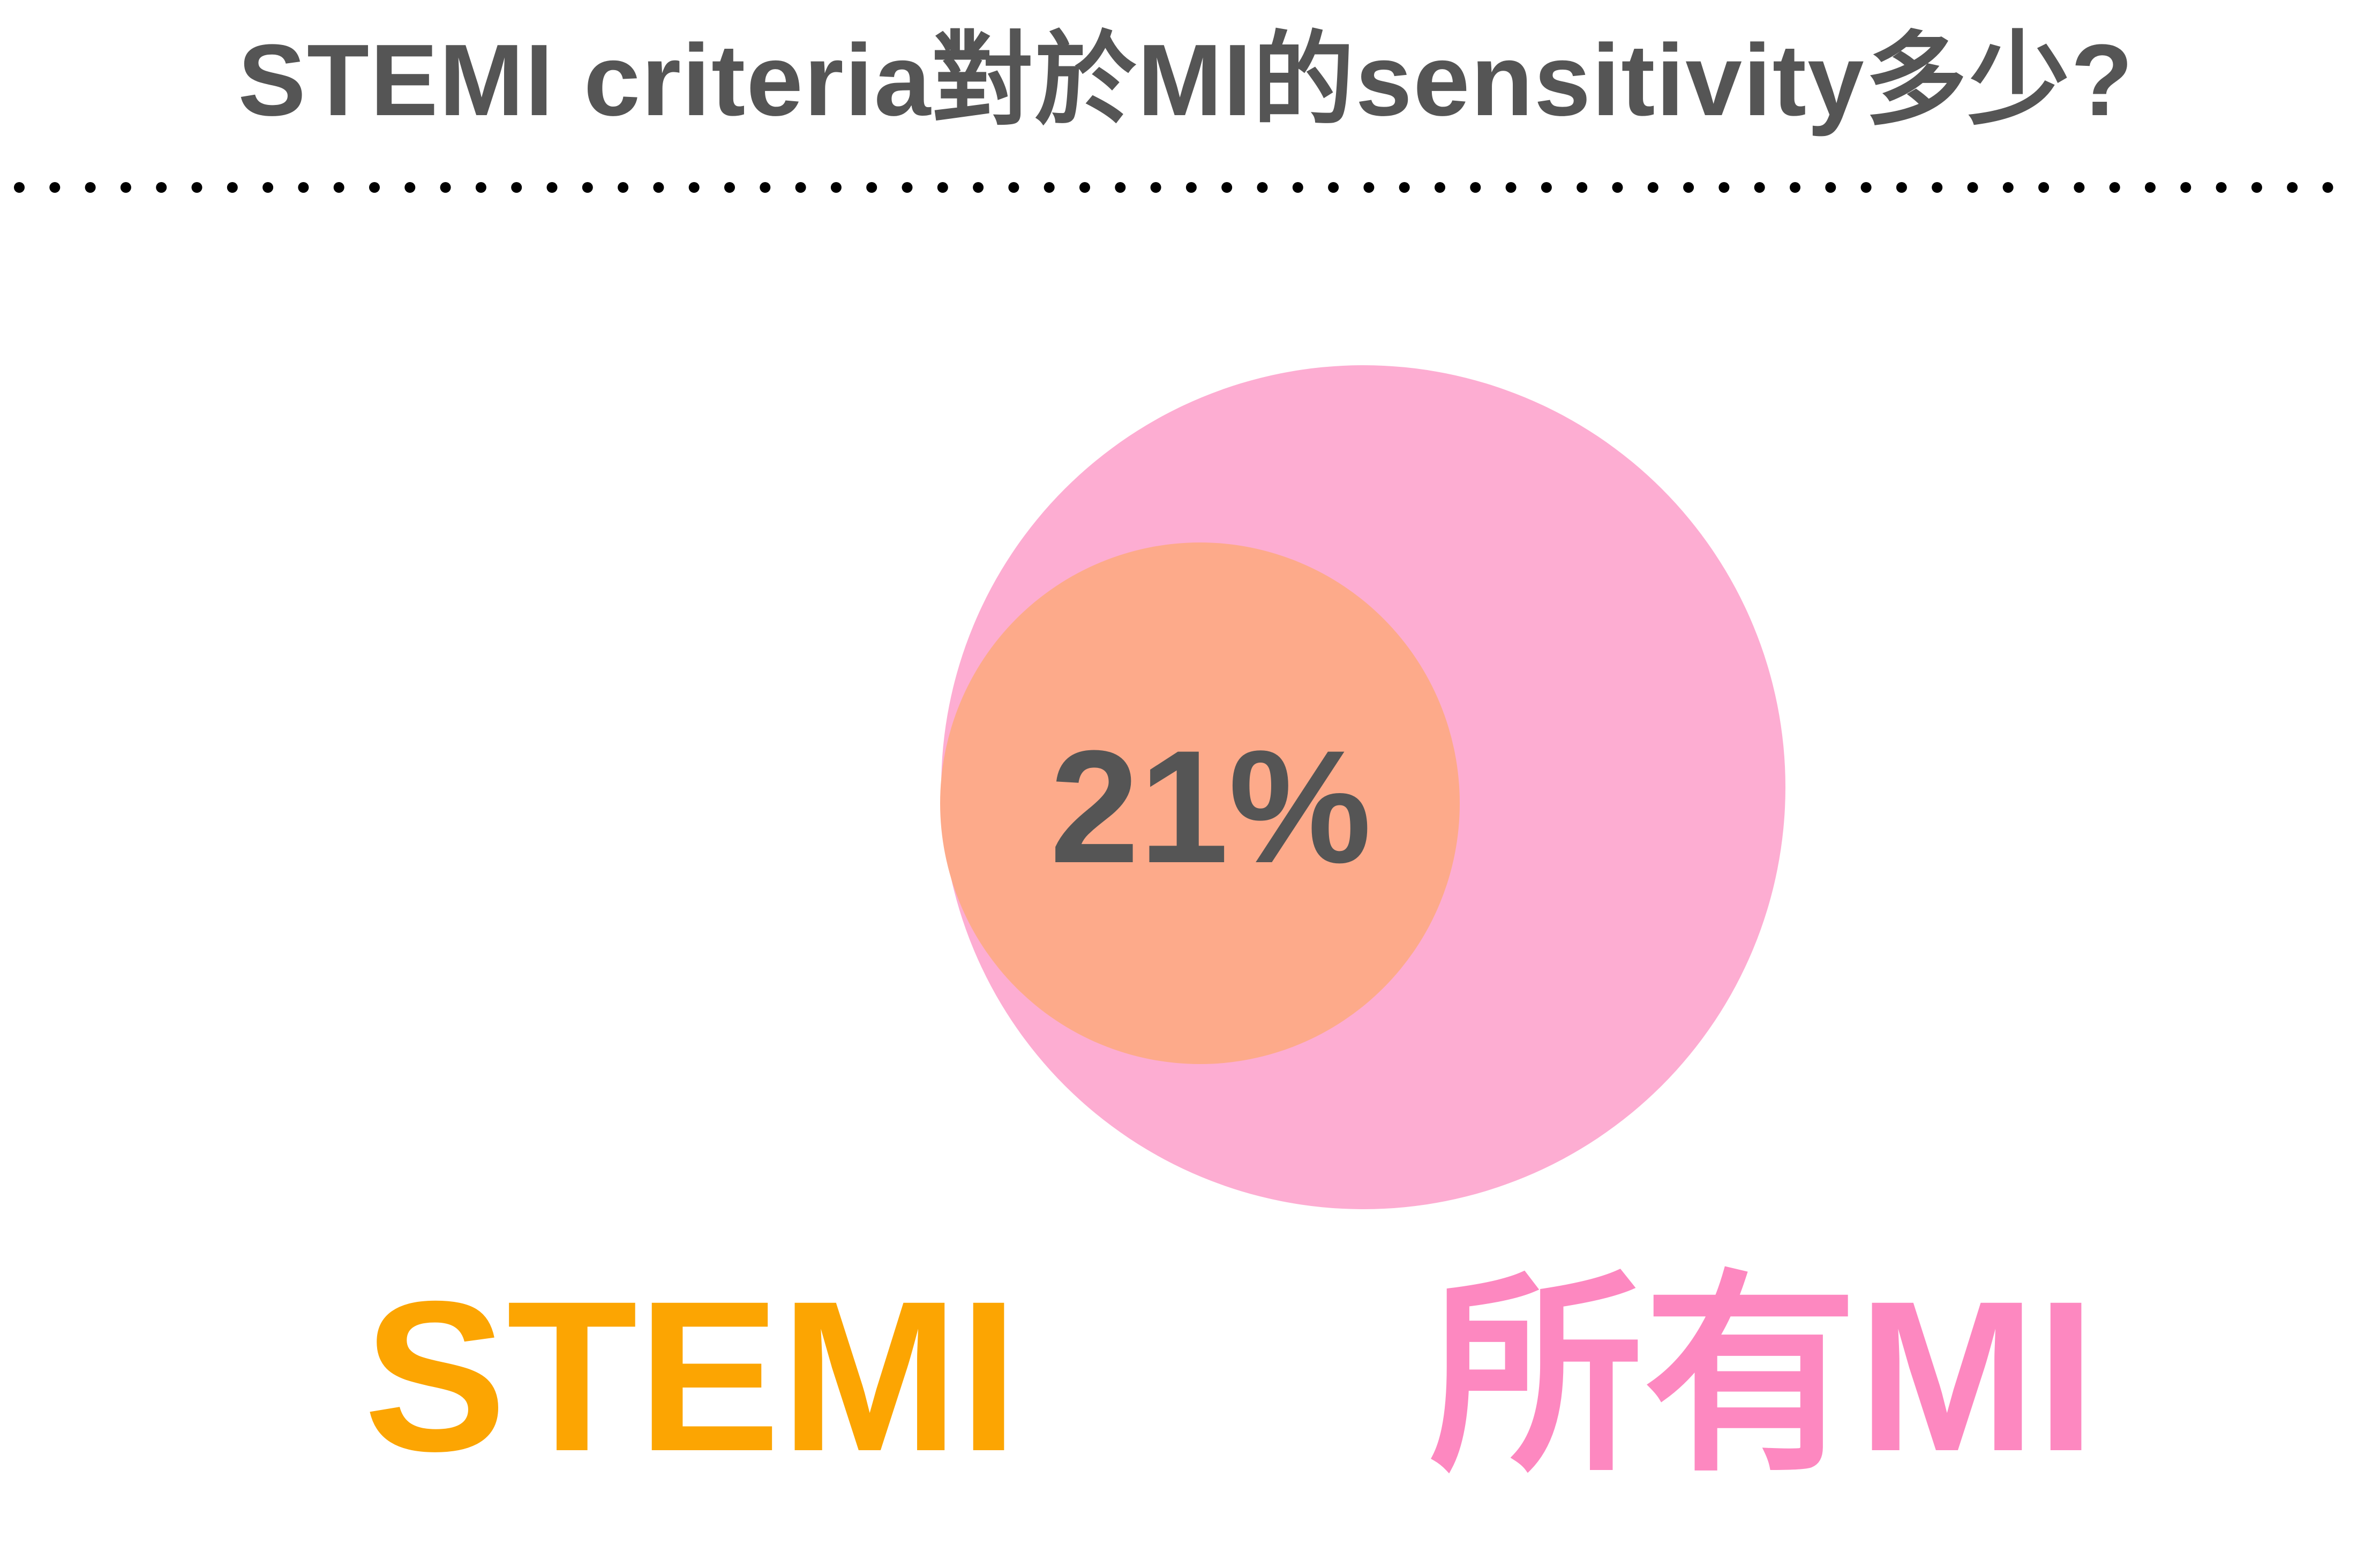 Image resolution: width=2372 pixels, height=1568 pixels. Describe the element at coordinates (1210, 806) in the screenshot. I see `sensitivity-value: 21%` at that location.